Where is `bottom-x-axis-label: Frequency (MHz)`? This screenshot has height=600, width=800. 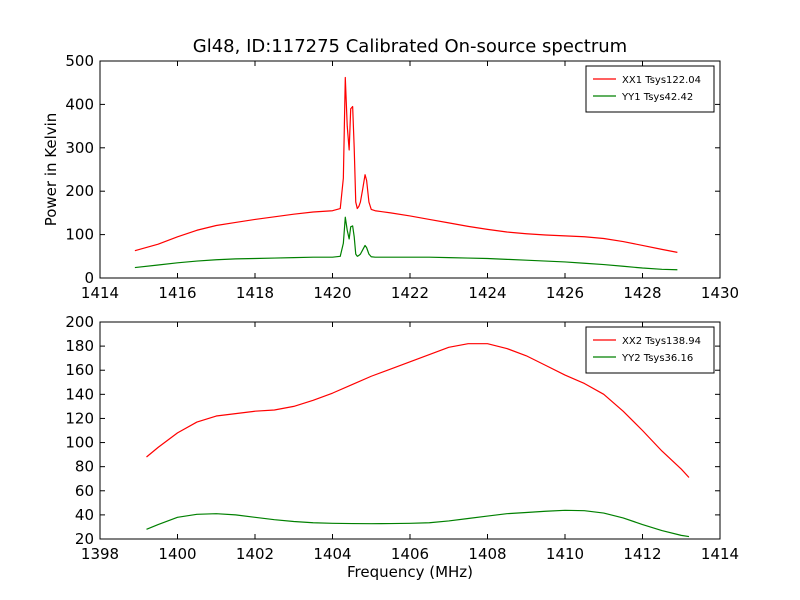
bottom-x-axis-label: Frequency (MHz) is located at coordinates (410, 572).